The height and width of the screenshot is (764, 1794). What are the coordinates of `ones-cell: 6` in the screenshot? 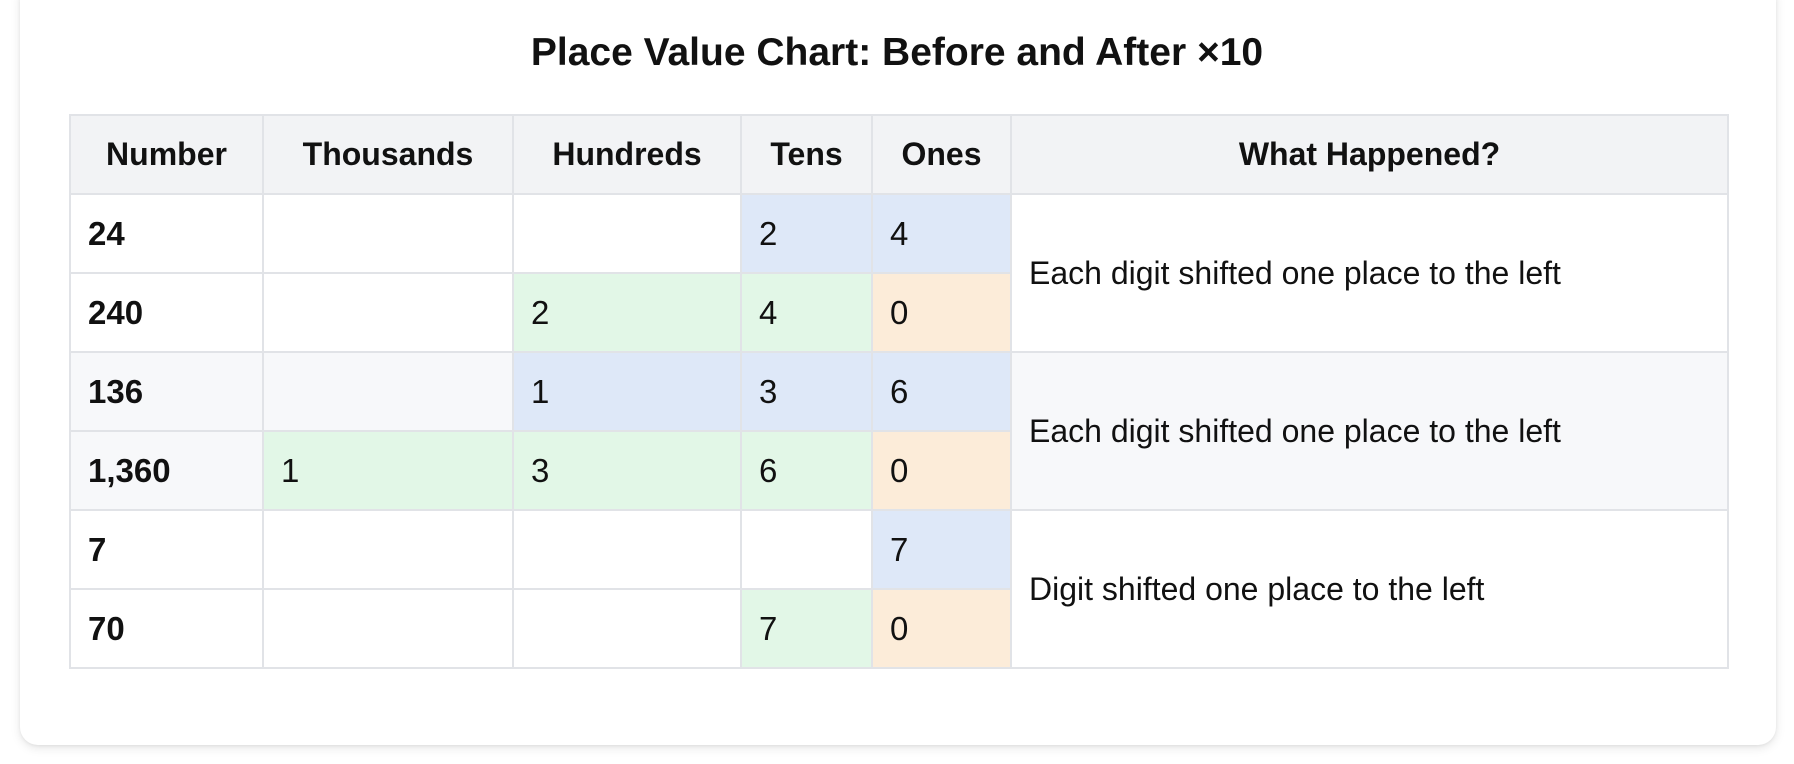 It's located at (941, 391).